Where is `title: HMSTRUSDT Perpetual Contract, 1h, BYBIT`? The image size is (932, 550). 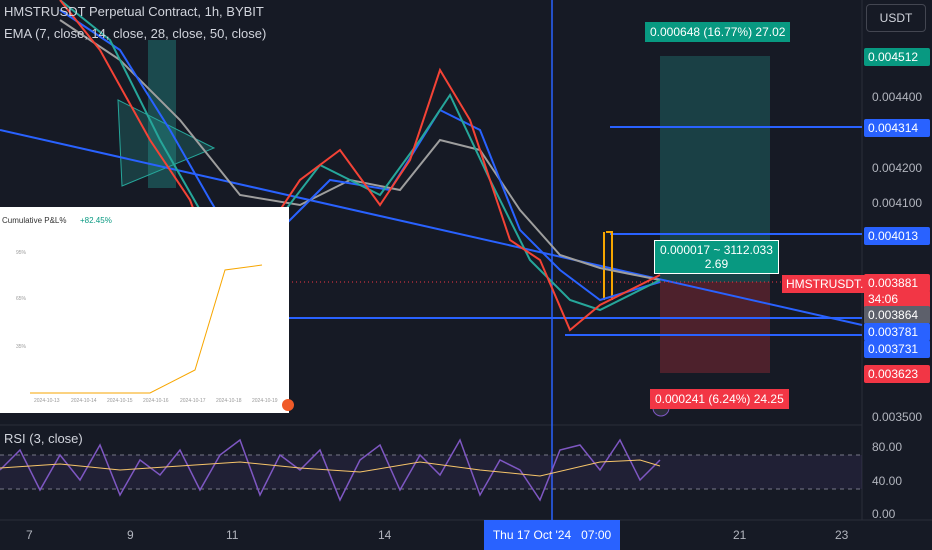
title: HMSTRUSDT Perpetual Contract, 1h, BYBIT is located at coordinates (134, 11).